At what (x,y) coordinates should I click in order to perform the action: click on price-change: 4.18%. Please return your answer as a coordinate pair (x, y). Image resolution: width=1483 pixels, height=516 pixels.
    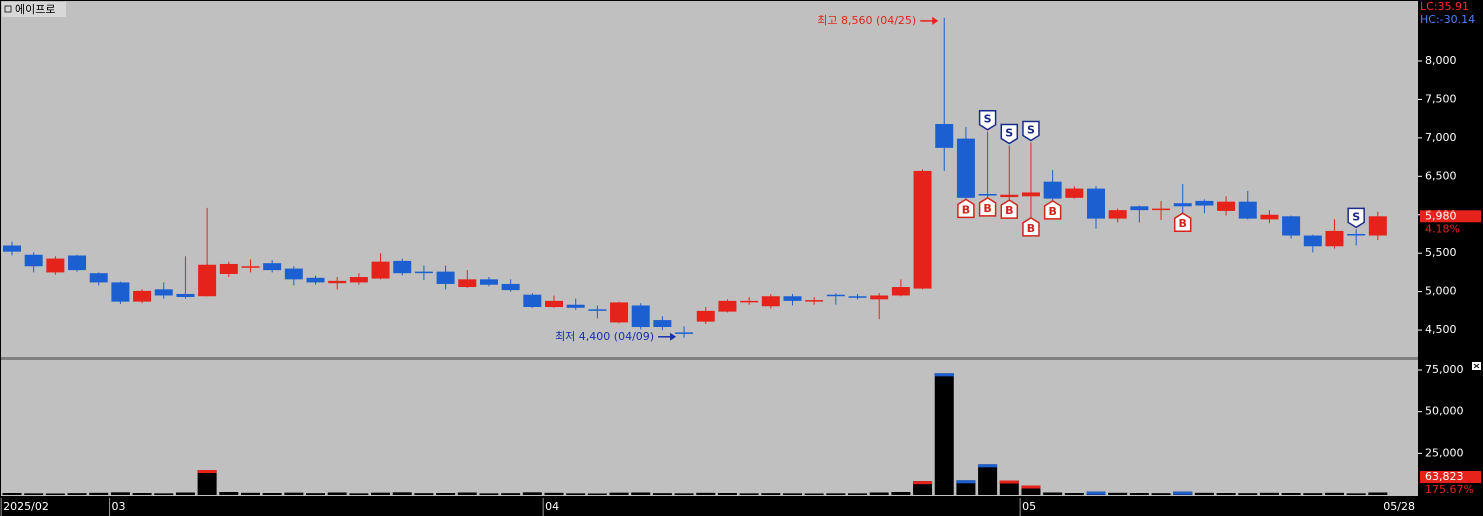
    Looking at the image, I should click on (1442, 228).